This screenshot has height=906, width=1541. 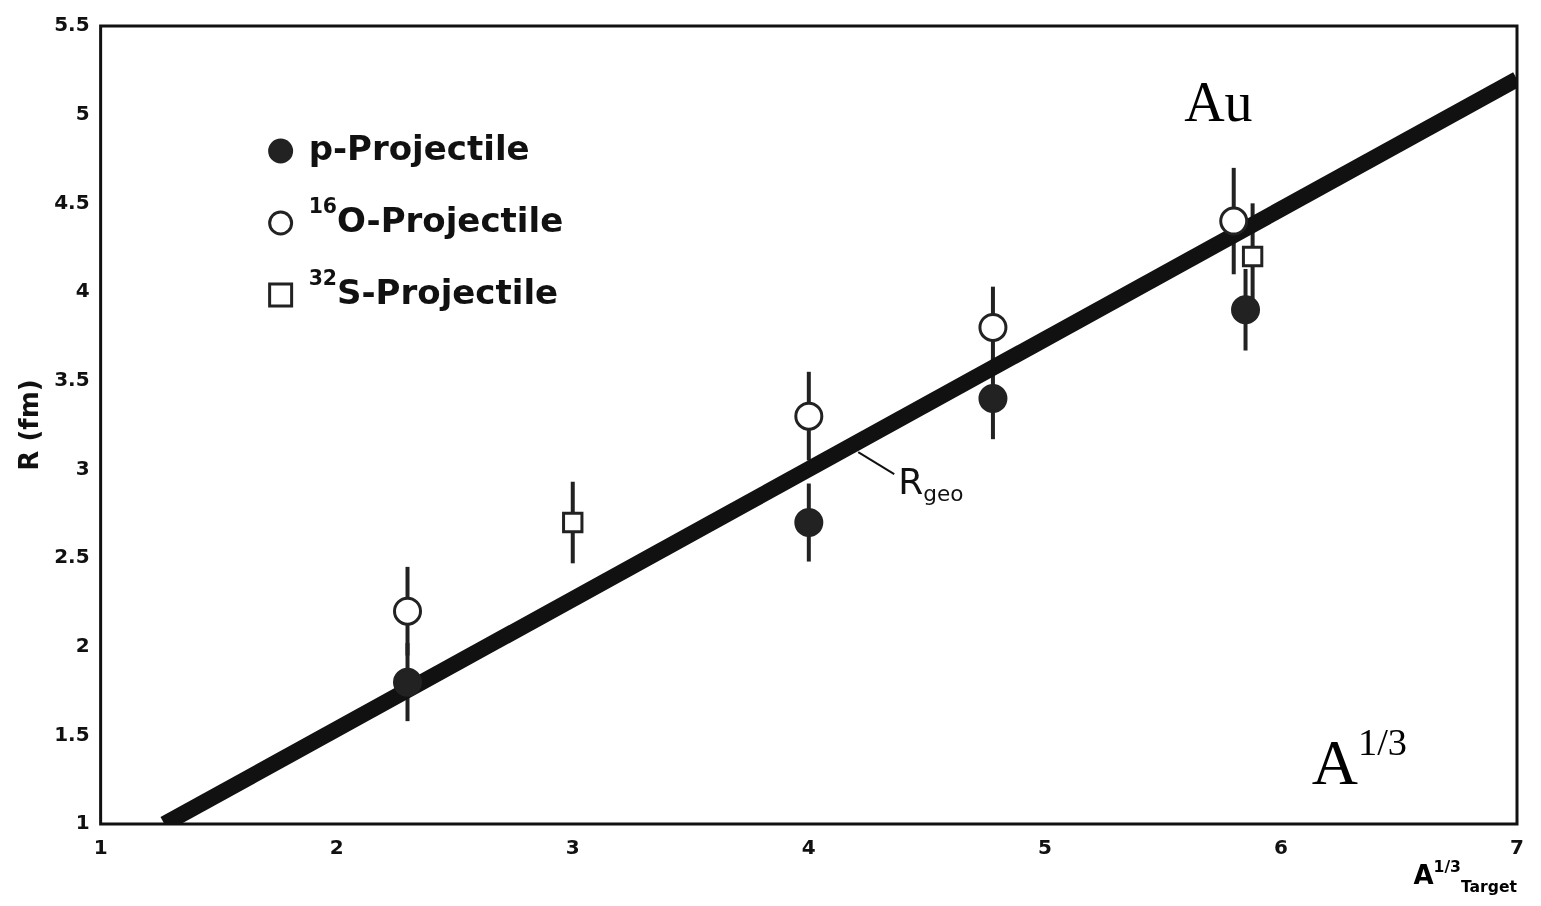 I want to click on y-axis-title: R (fm), so click(x=29, y=425).